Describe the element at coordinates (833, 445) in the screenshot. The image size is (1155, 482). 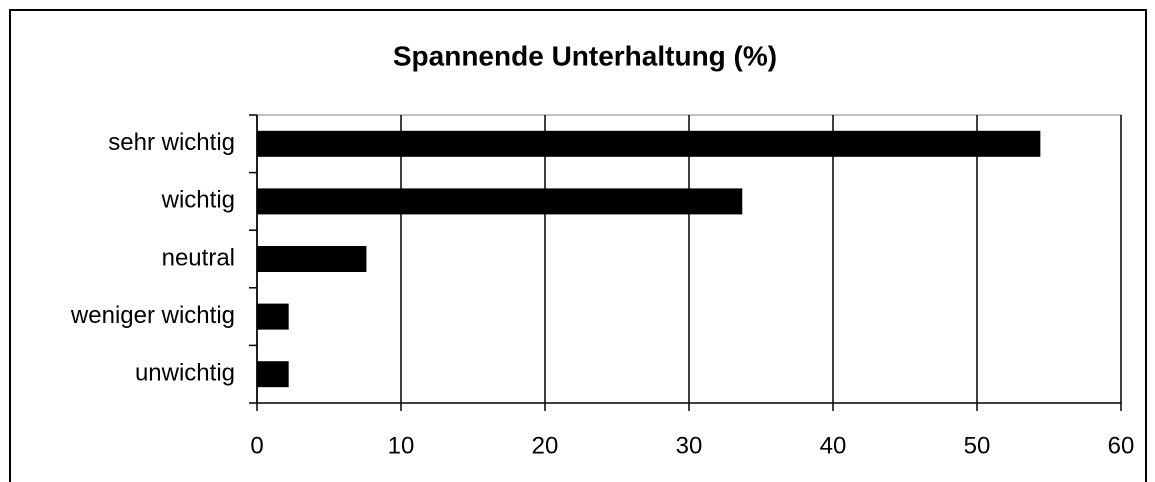
I see `x-tick-label: 40` at that location.